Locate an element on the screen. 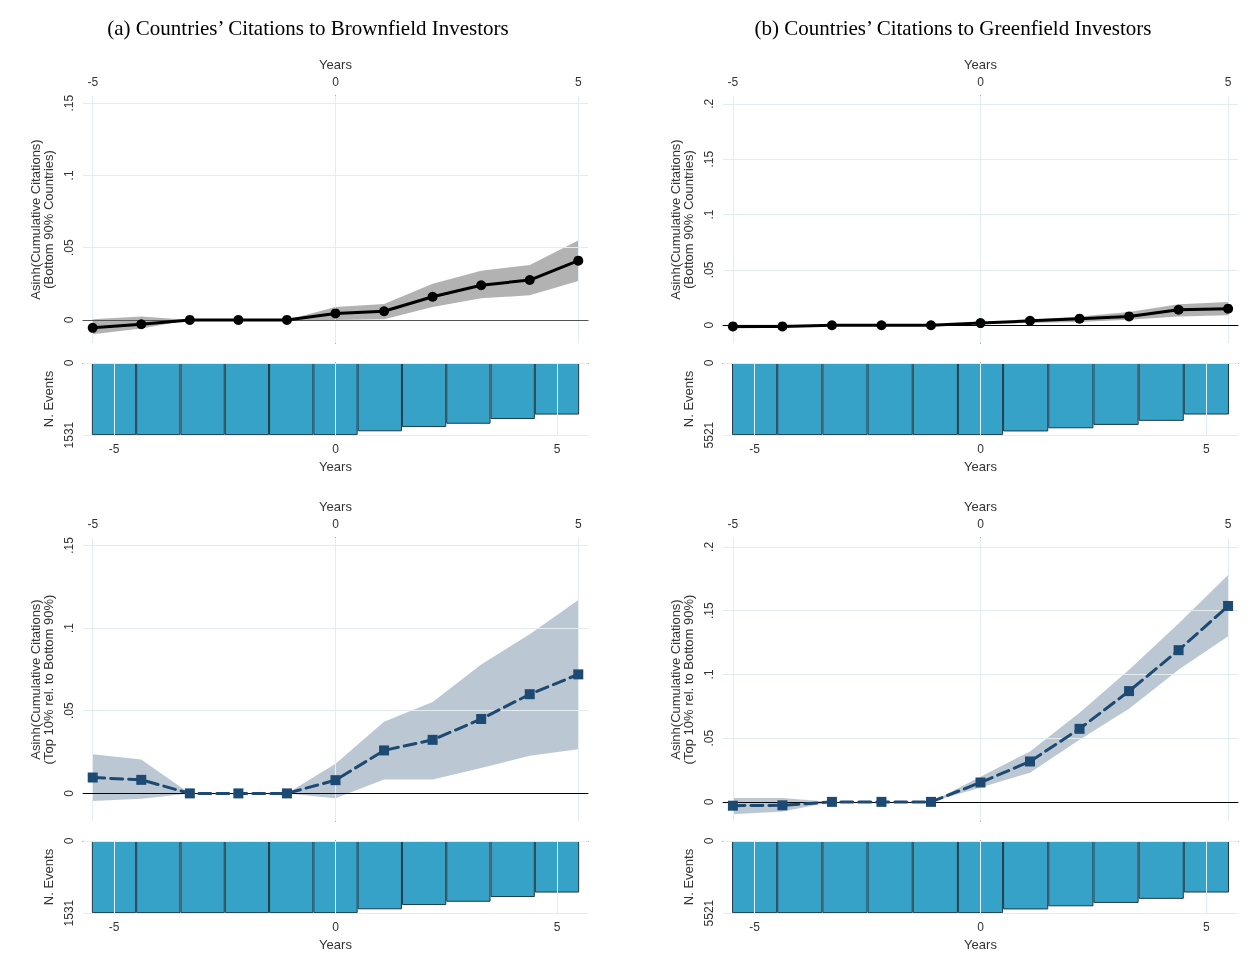 This screenshot has height=955, width=1255. chart-title: (a) Countries’ Citations to Brownfield Investors is located at coordinates (308, 27).